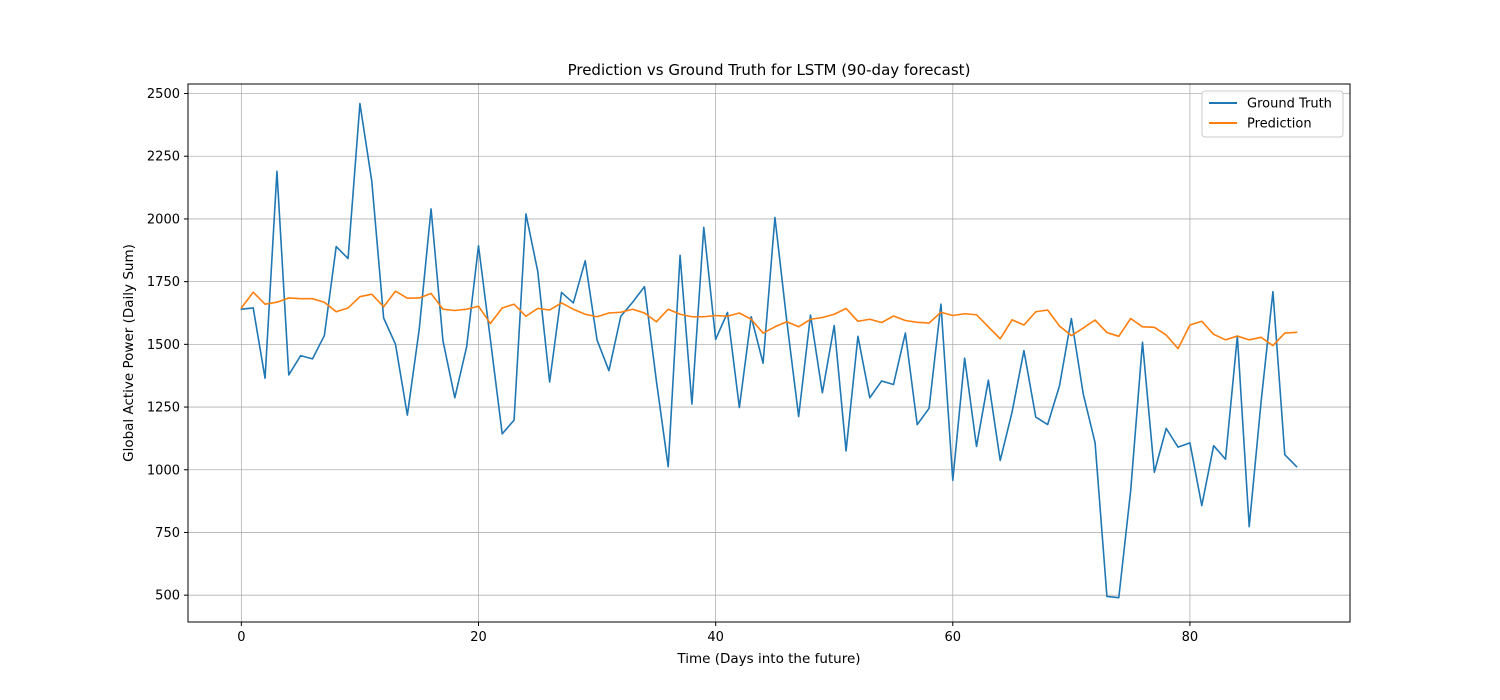 This screenshot has height=700, width=1500. What do you see at coordinates (1190, 637) in the screenshot?
I see `x-tick-label: 80` at bounding box center [1190, 637].